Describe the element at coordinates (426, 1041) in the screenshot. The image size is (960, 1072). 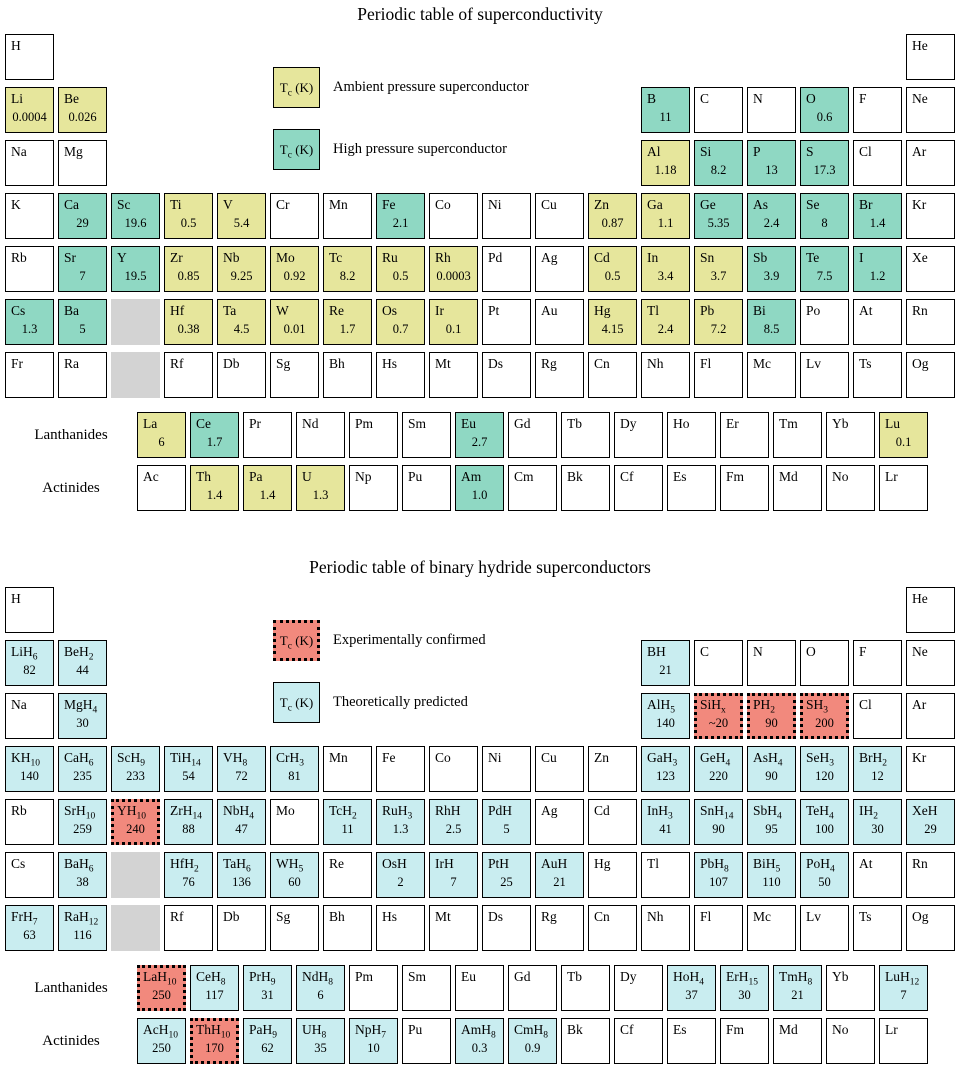
I see `element-cell-Pu: Pu` at that location.